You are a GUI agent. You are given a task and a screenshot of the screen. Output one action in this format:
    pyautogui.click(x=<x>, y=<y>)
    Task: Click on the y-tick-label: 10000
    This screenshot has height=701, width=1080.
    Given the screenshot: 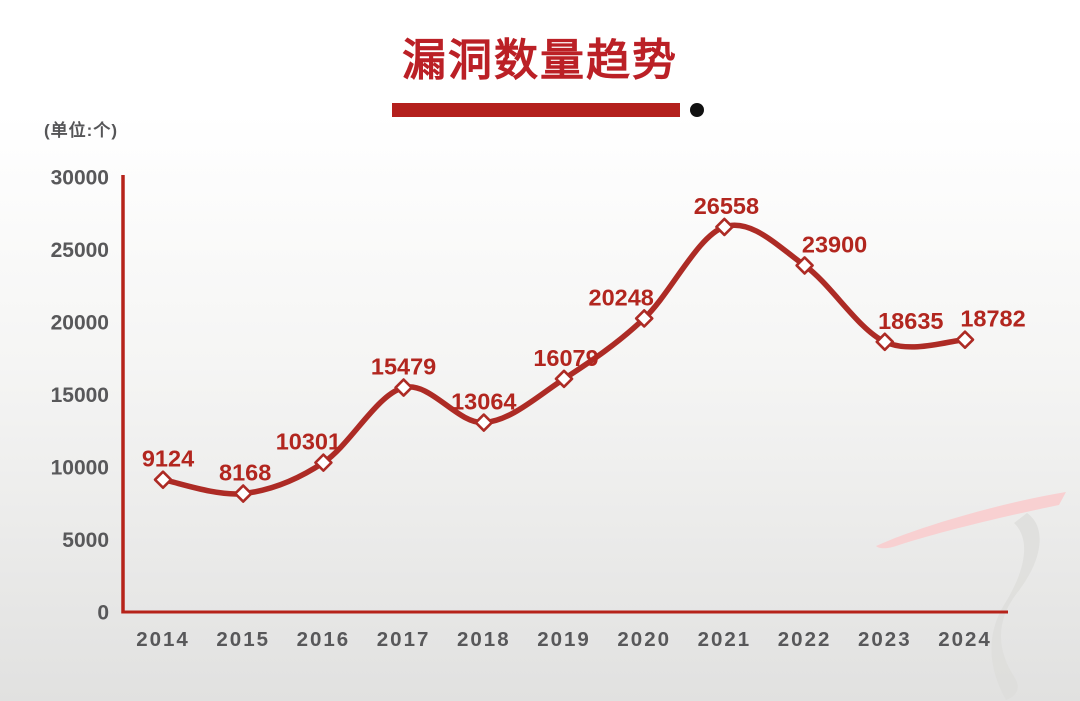 What is the action you would take?
    pyautogui.click(x=80, y=468)
    